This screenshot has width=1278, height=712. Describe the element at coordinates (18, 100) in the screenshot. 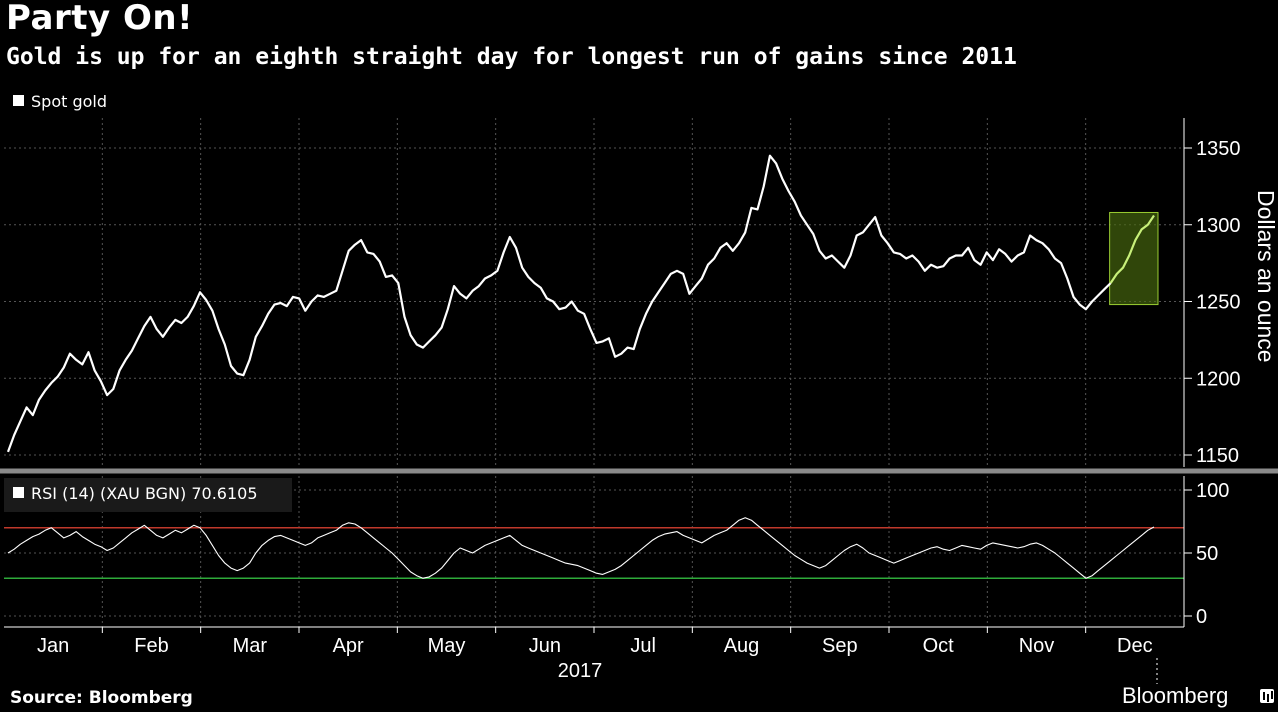

I see `price-legend-swatch` at that location.